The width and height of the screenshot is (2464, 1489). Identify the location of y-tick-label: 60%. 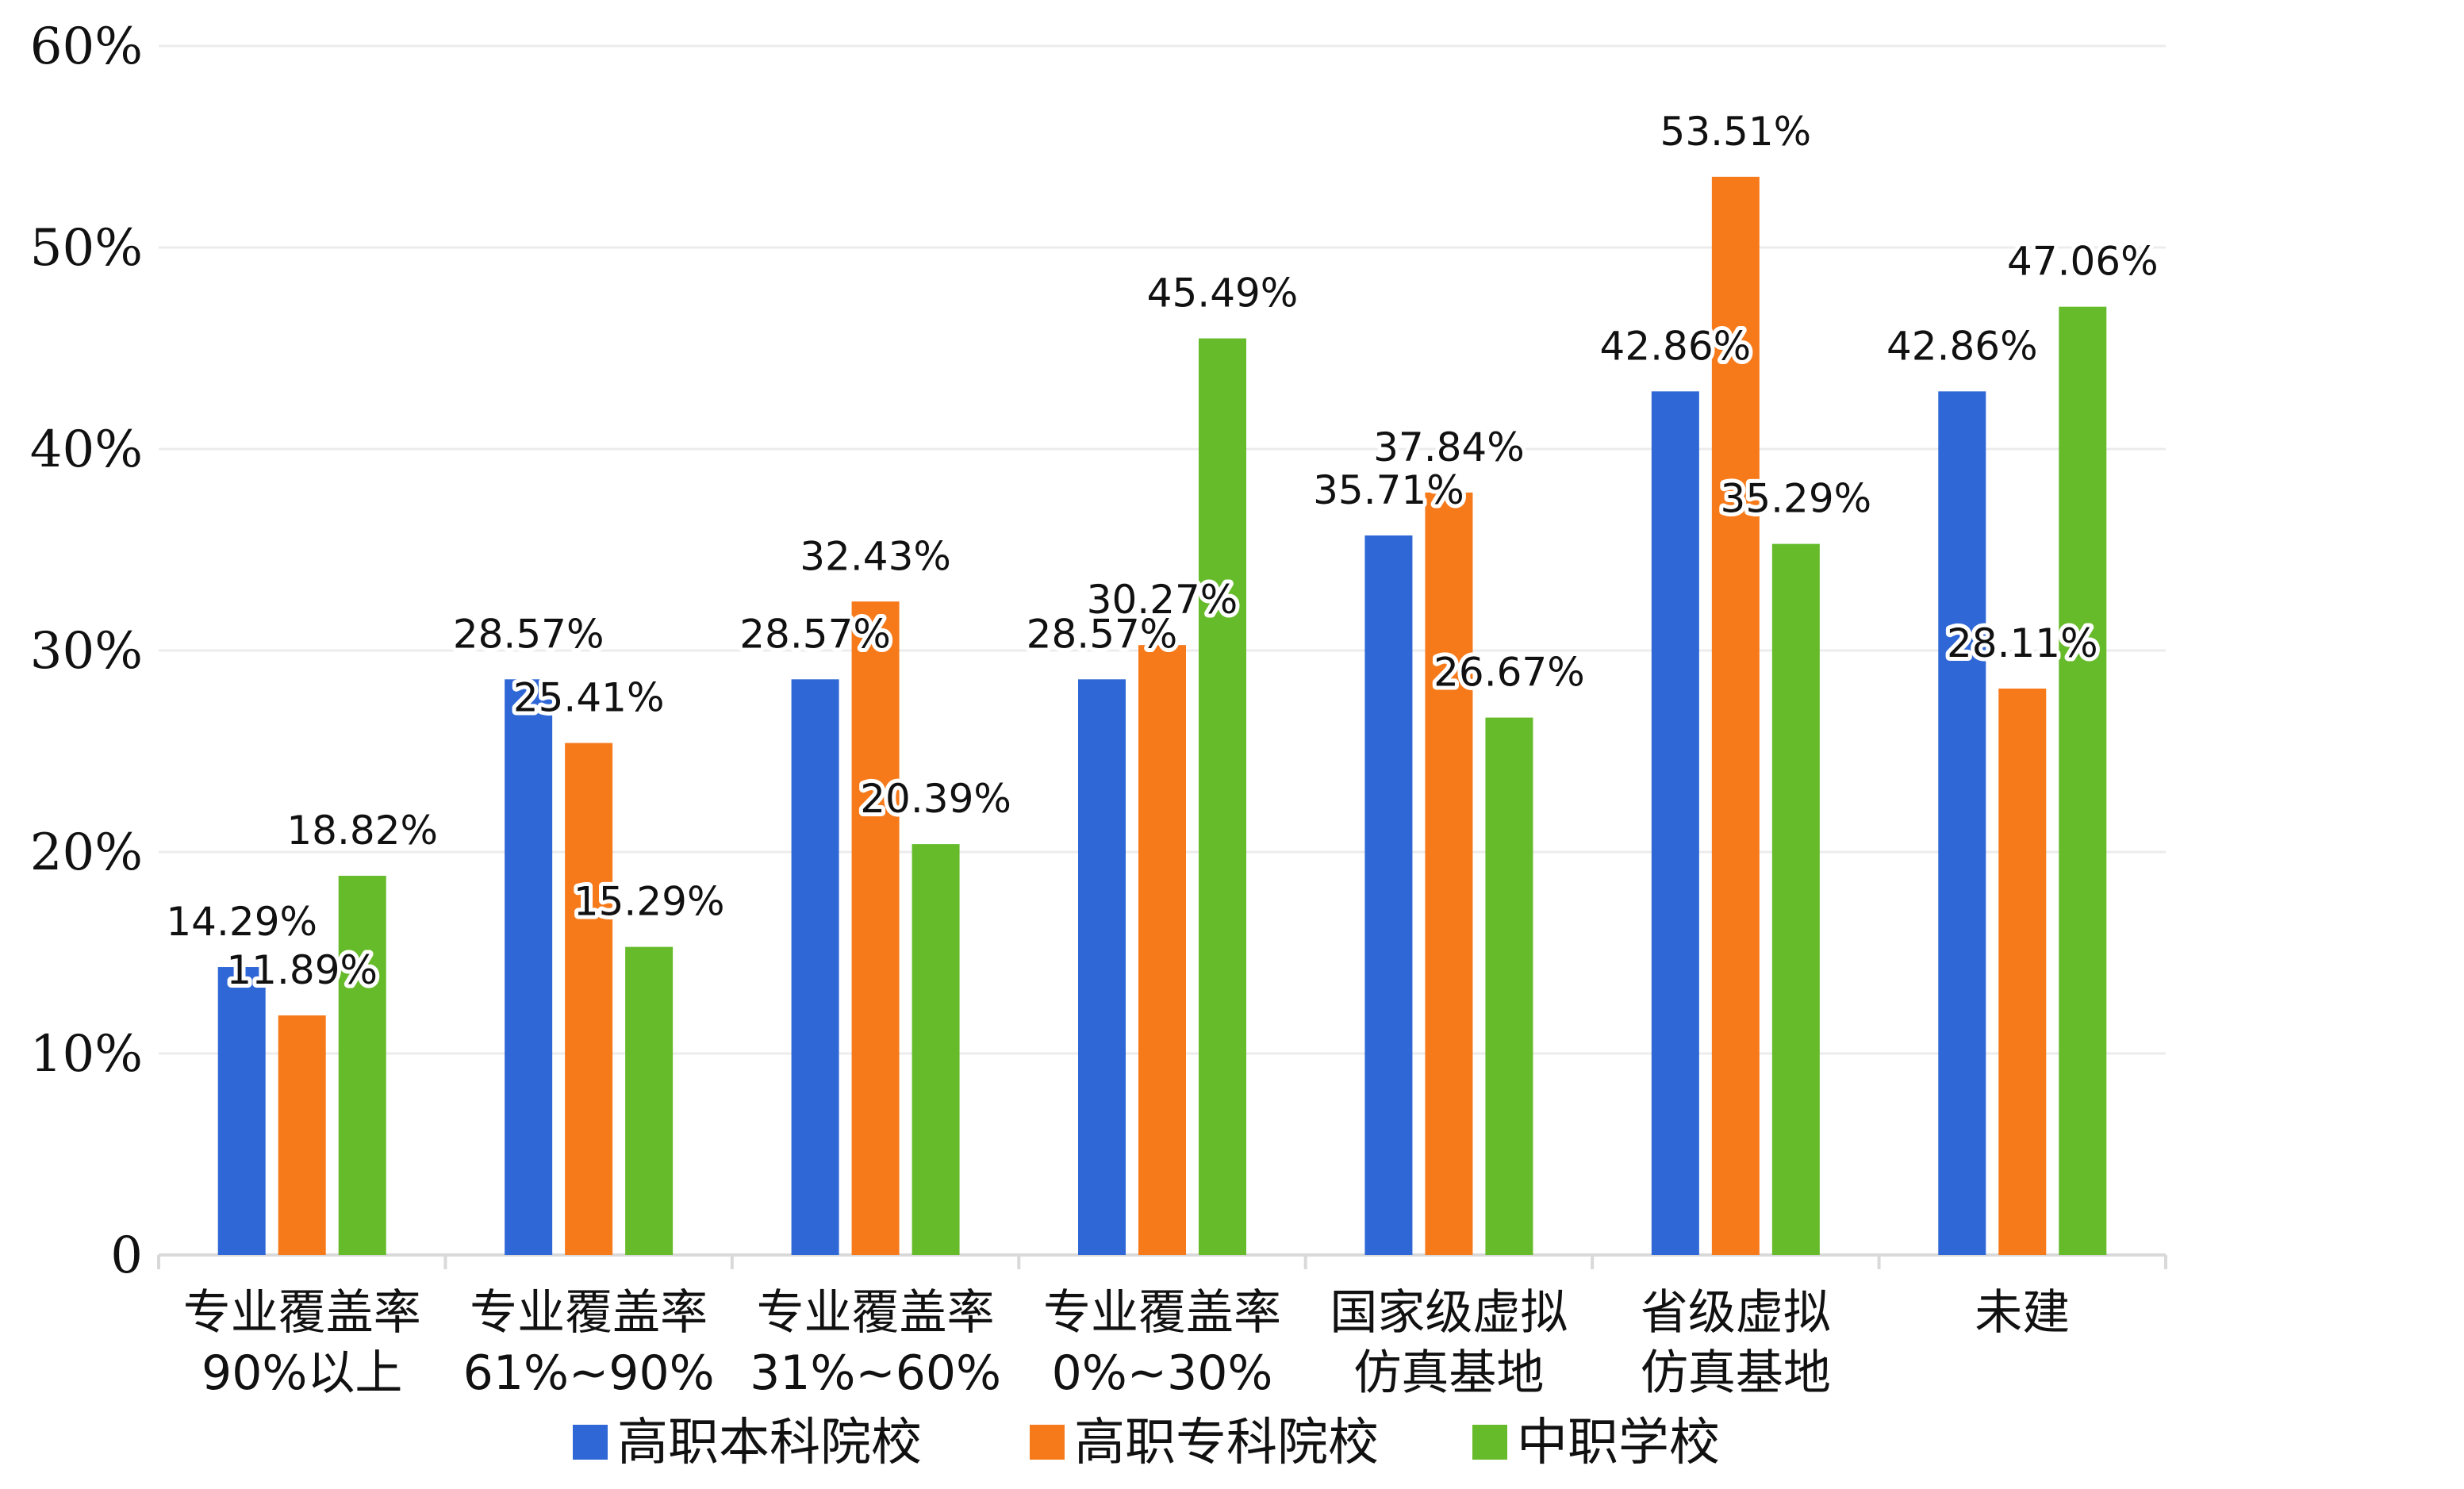
(86, 46).